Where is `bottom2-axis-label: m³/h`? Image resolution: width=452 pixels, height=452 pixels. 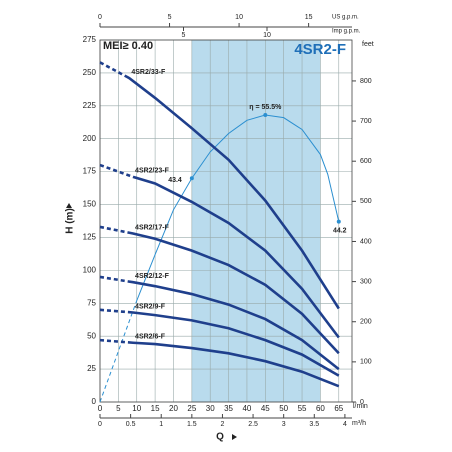 bottom2-axis-label: m³/h is located at coordinates (359, 423).